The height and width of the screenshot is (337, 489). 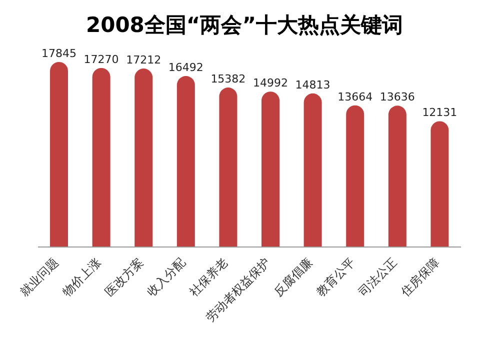 What do you see at coordinates (312, 85) in the screenshot?
I see `data-label: 14813` at bounding box center [312, 85].